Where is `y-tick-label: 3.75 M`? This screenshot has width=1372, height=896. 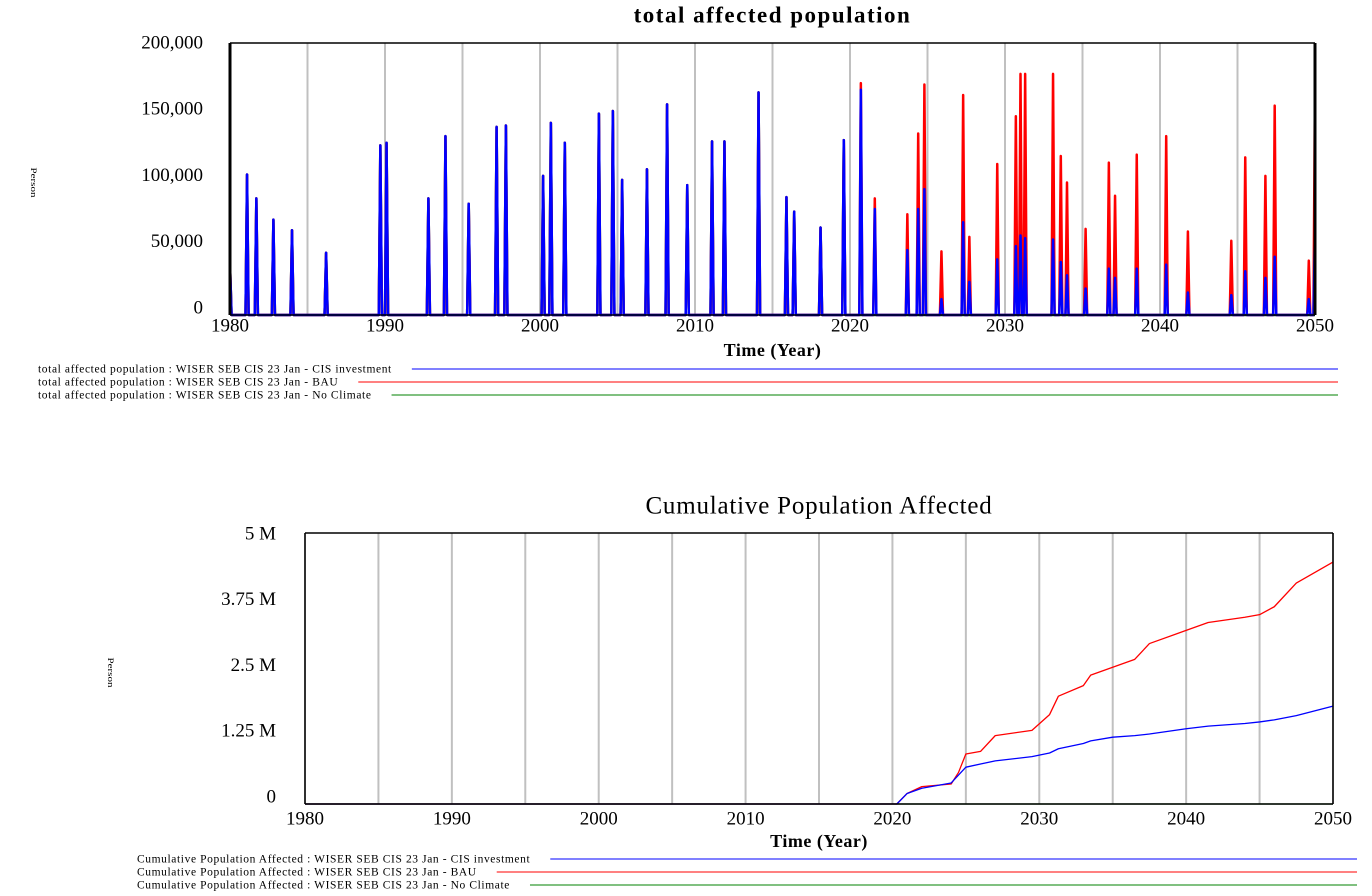 y-tick-label: 3.75 M is located at coordinates (248, 599).